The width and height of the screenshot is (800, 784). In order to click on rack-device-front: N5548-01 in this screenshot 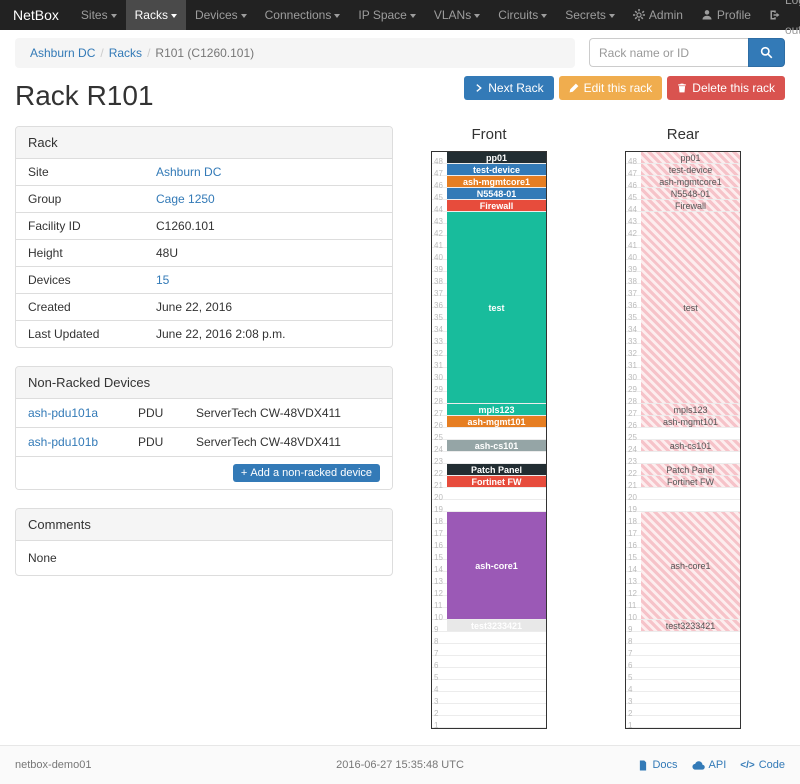, I will do `click(496, 193)`.